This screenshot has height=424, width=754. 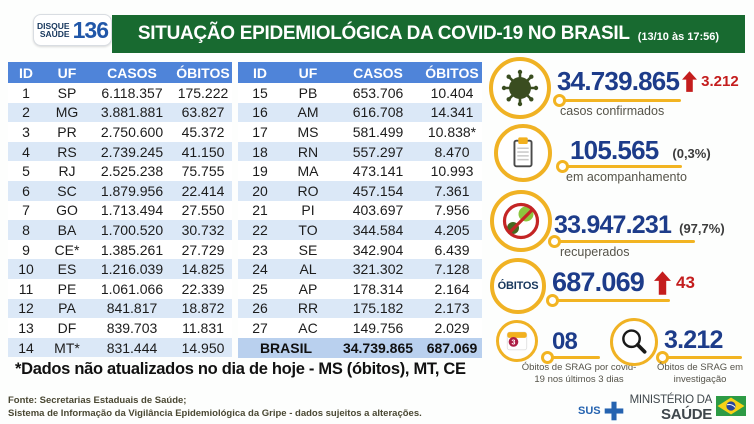 I want to click on table-cell: AP, so click(x=308, y=288).